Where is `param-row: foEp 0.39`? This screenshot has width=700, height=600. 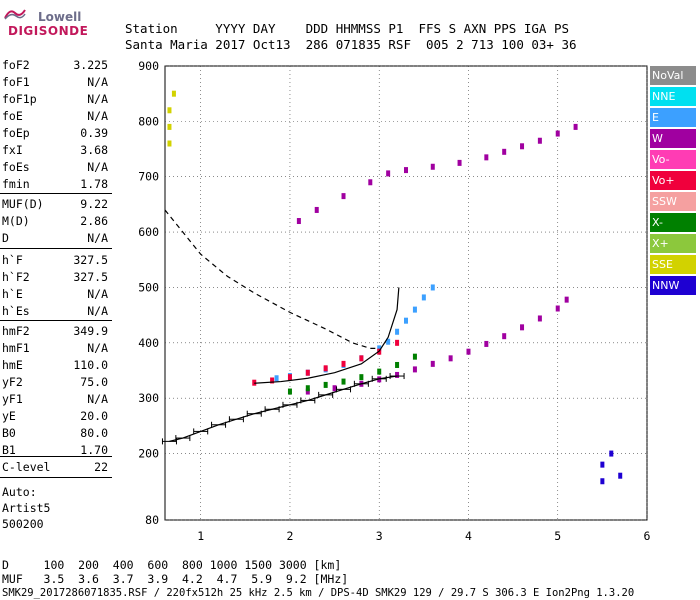
param-row: foEp 0.39 is located at coordinates (55, 133).